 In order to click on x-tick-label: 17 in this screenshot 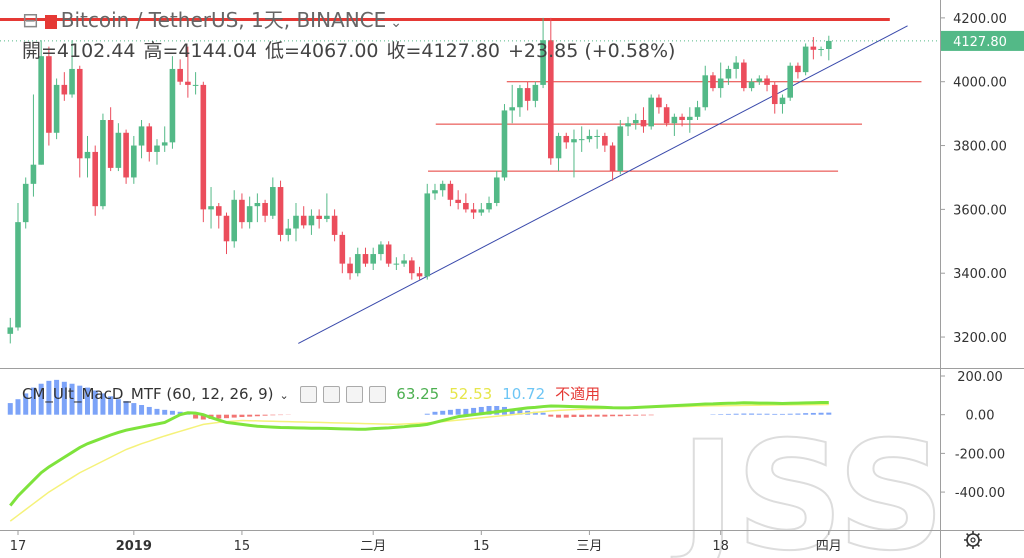, I will do `click(18, 546)`.